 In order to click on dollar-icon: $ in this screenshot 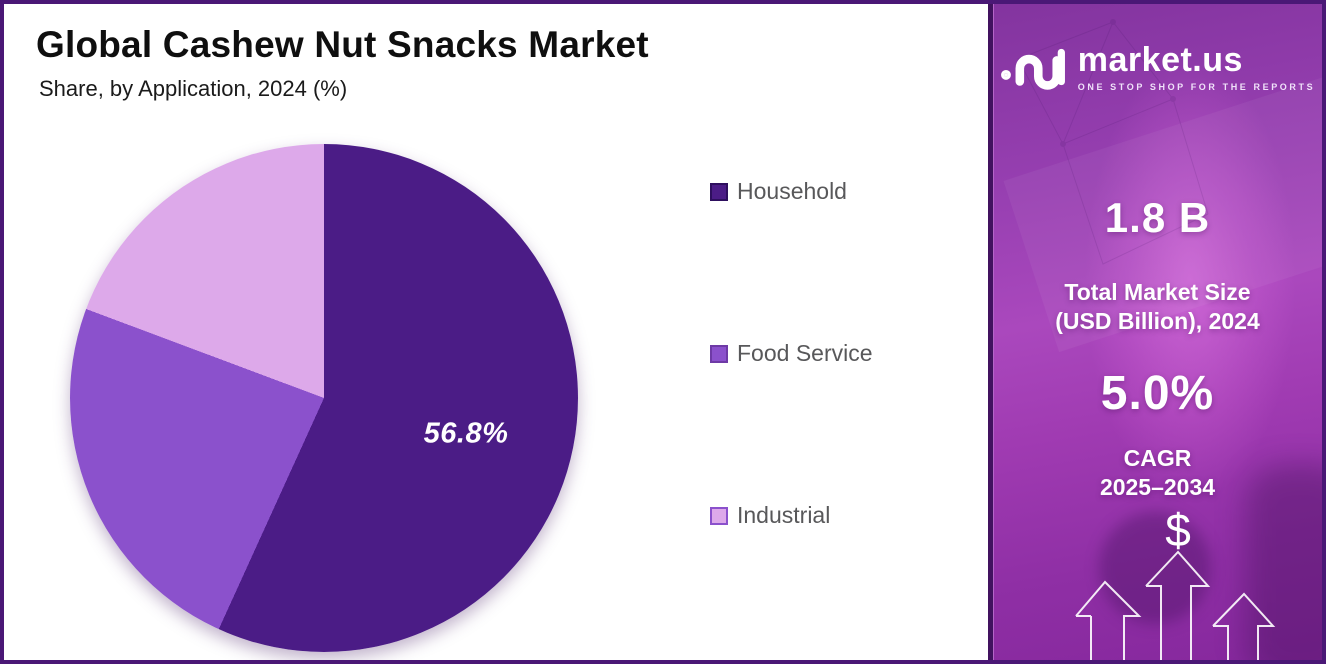, I will do `click(1178, 530)`.